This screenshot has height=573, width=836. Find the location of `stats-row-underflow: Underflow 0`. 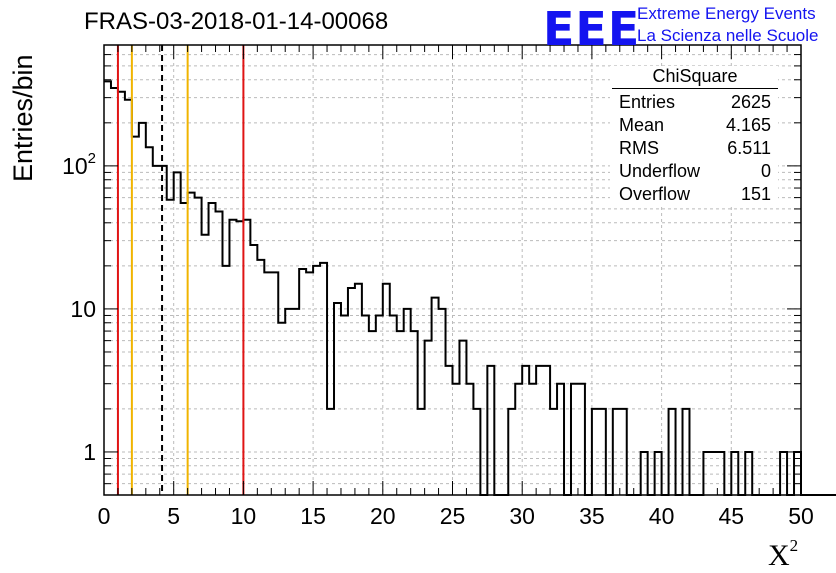

stats-row-underflow: Underflow 0 is located at coordinates (694, 171).